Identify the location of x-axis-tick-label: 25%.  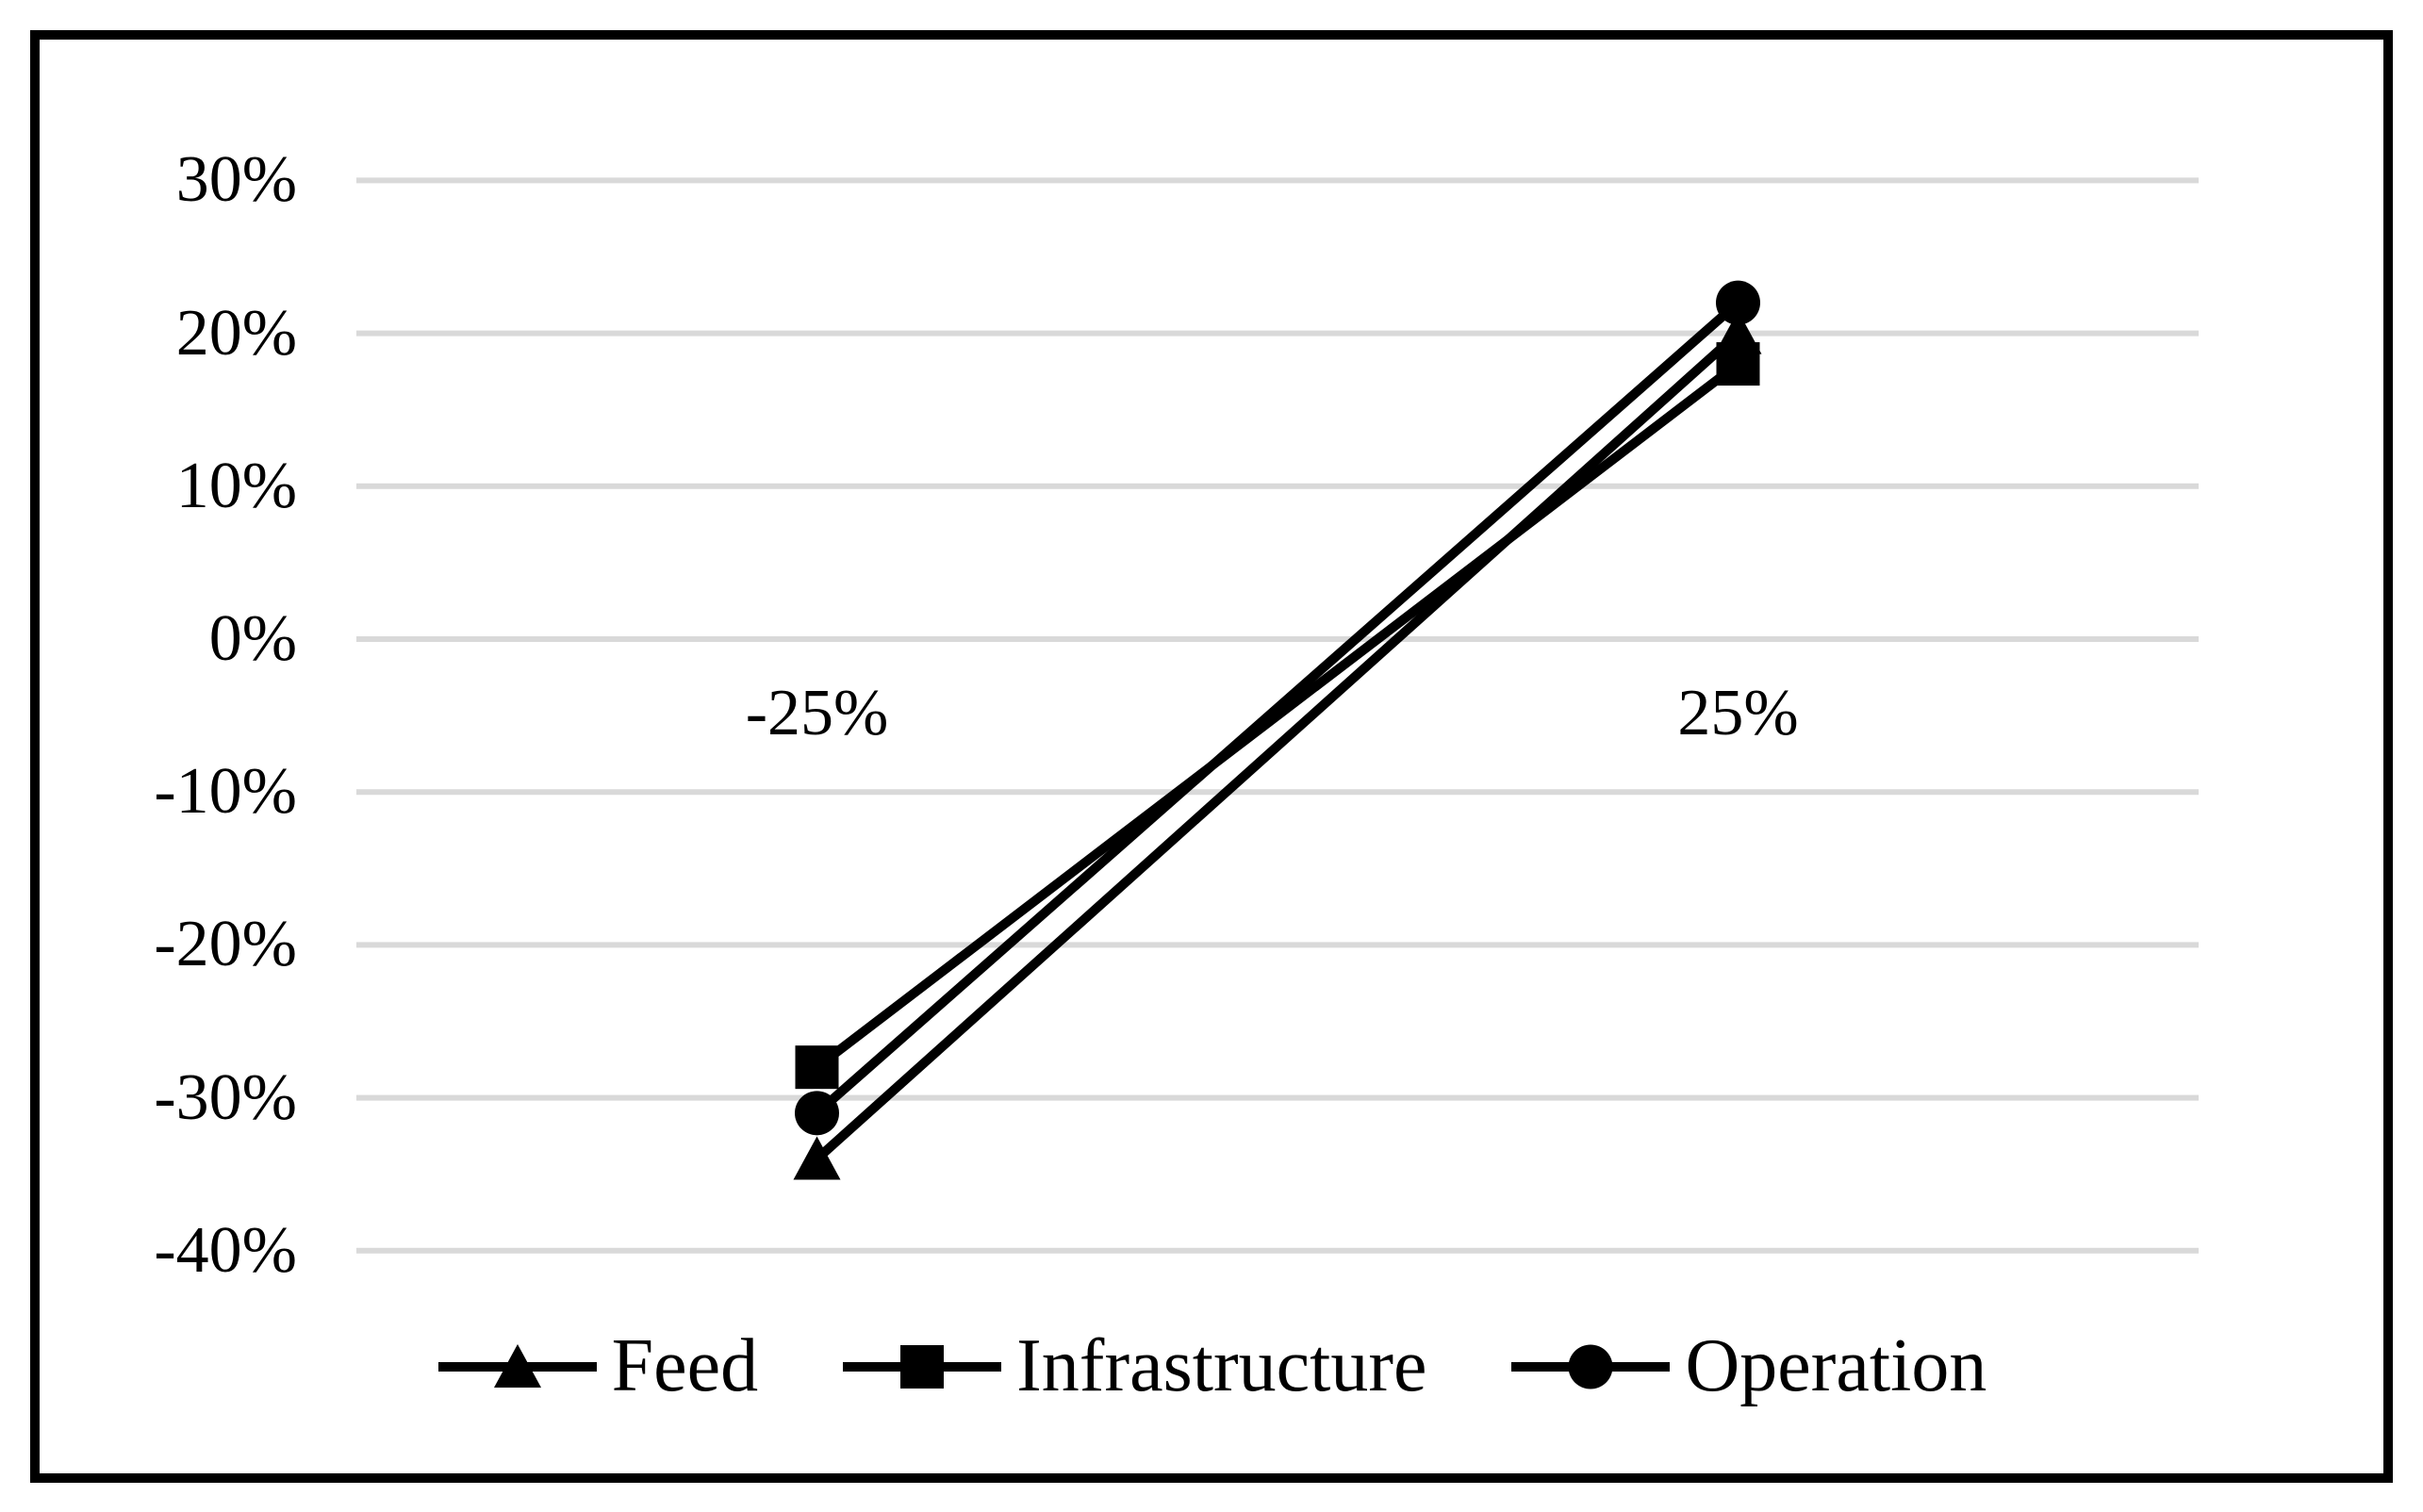
(1738, 713).